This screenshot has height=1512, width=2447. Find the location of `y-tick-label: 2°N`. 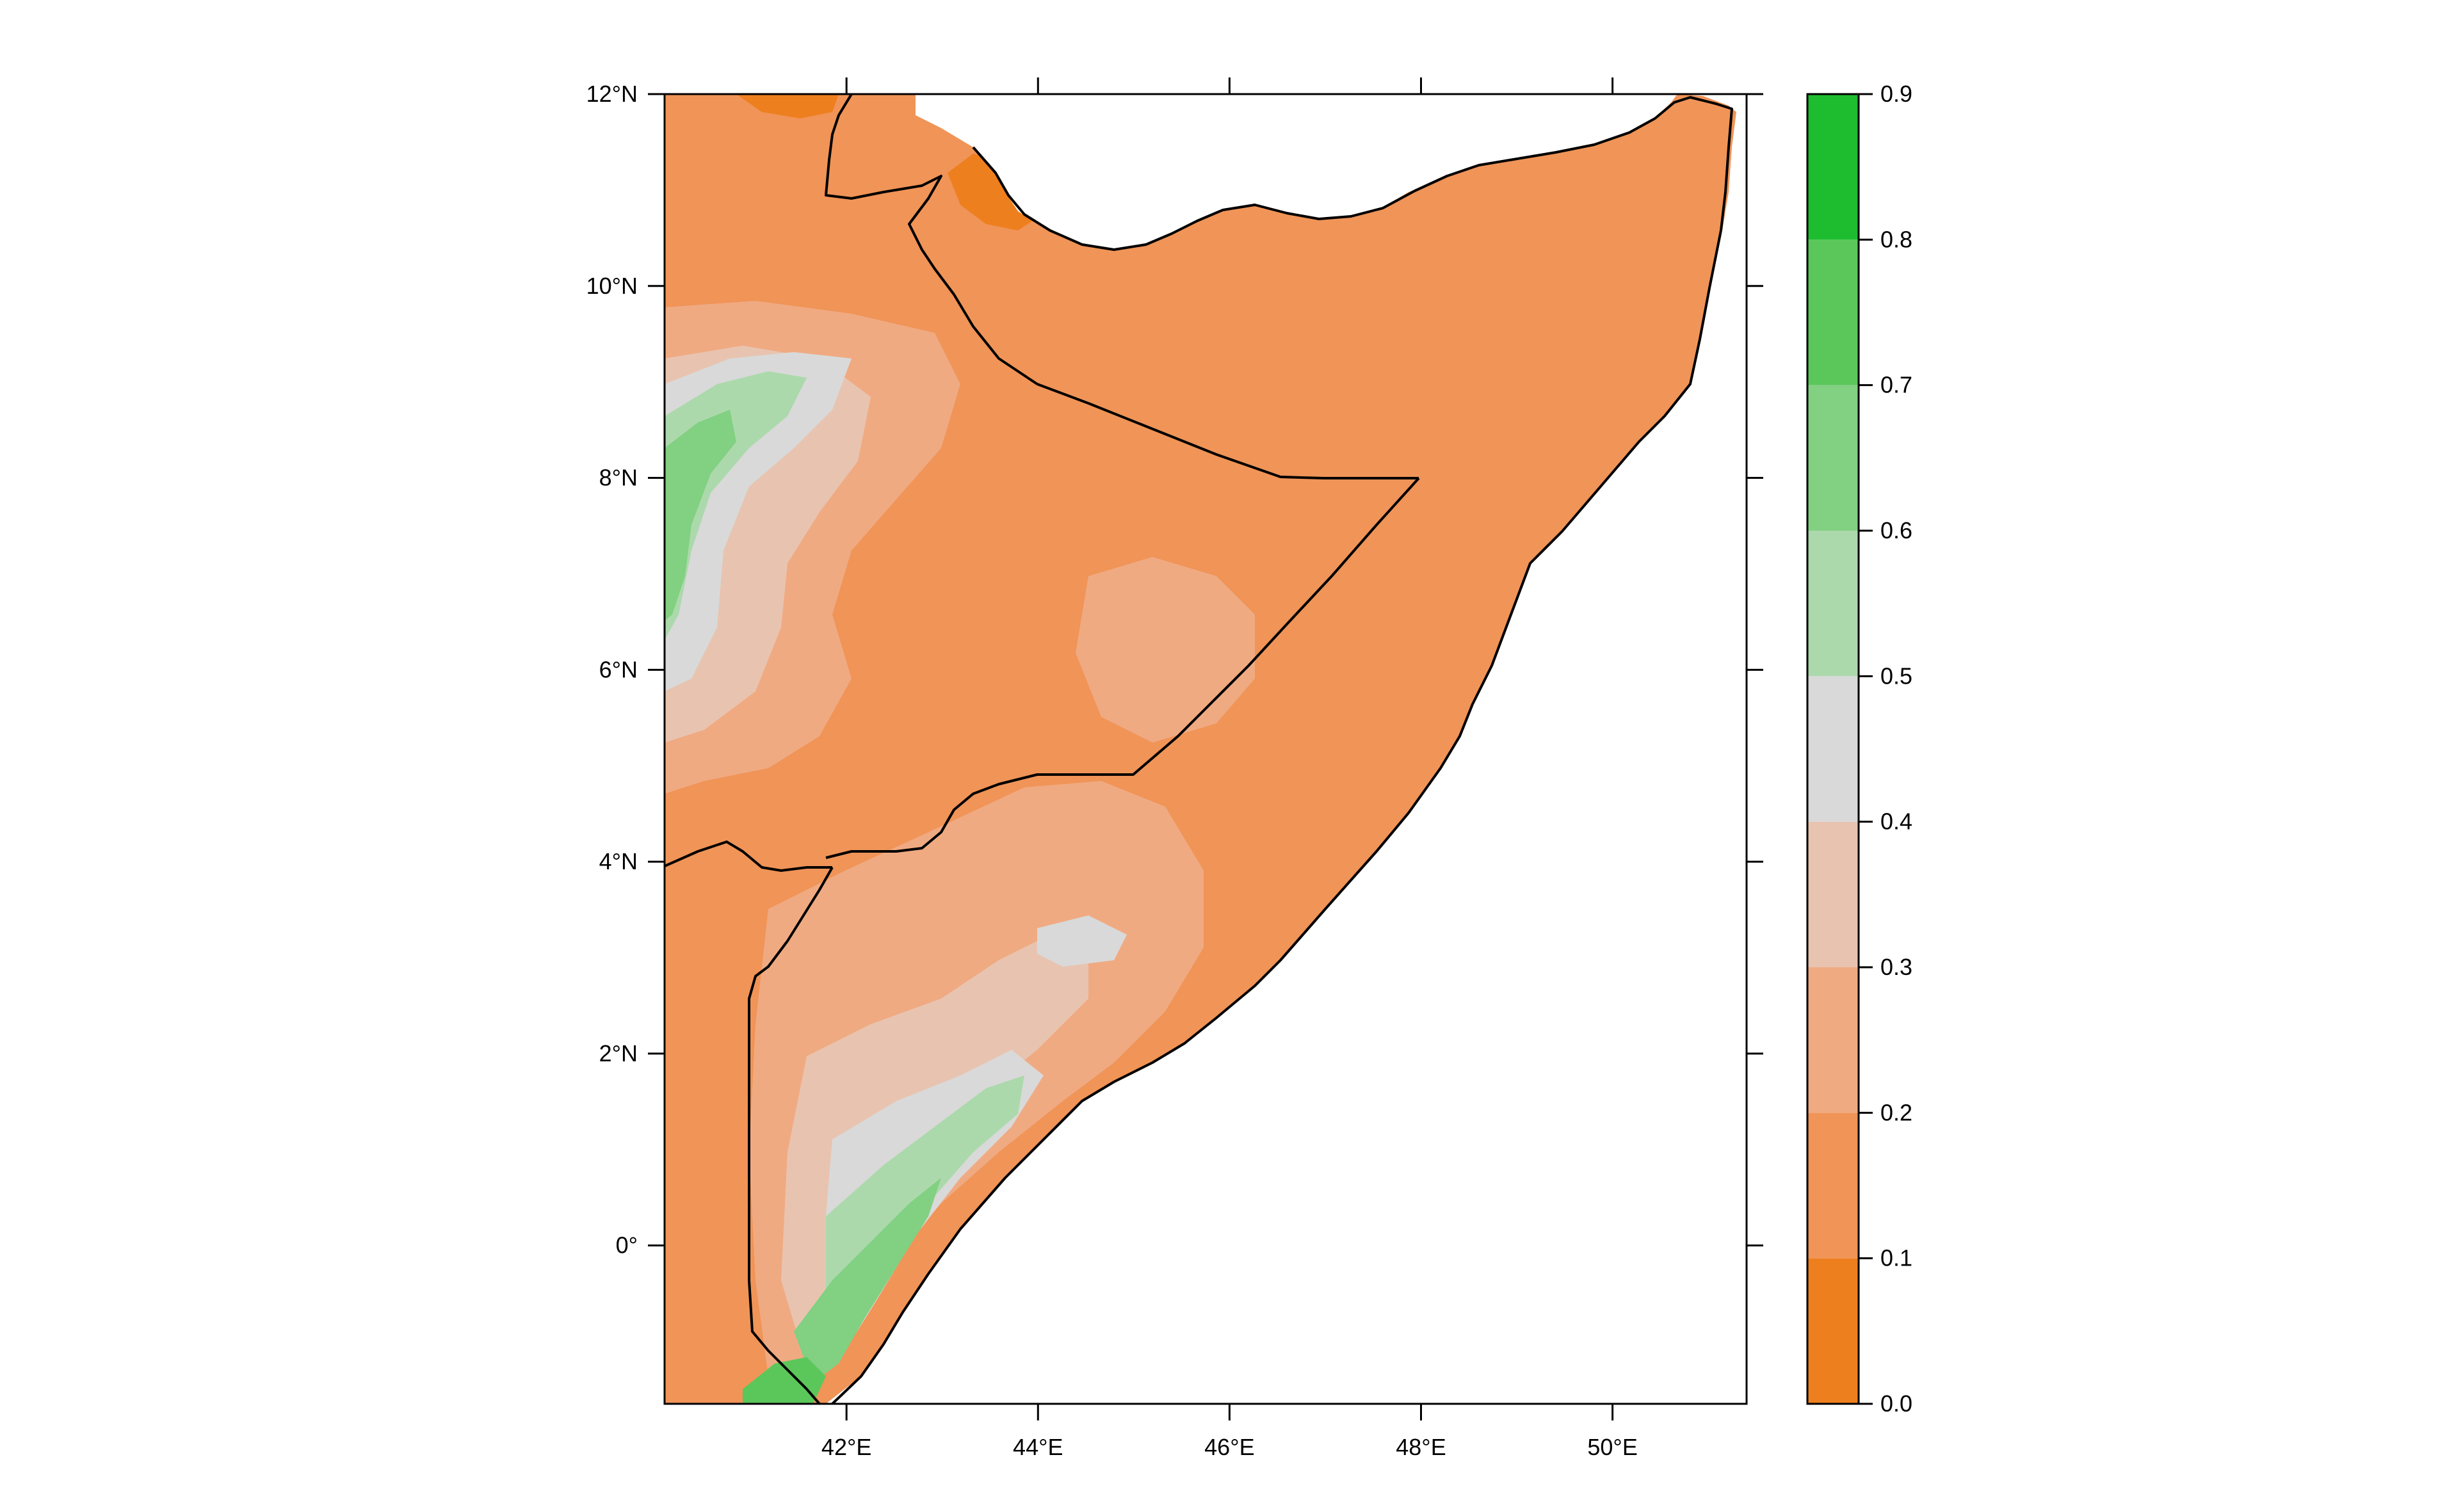

y-tick-label: 2°N is located at coordinates (618, 1053).